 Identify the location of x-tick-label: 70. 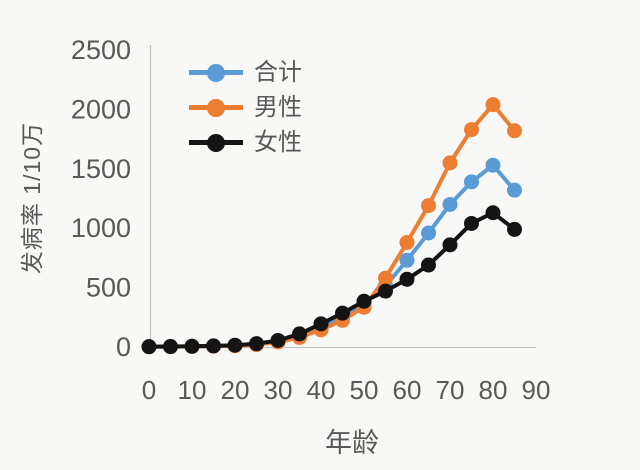
(450, 390).